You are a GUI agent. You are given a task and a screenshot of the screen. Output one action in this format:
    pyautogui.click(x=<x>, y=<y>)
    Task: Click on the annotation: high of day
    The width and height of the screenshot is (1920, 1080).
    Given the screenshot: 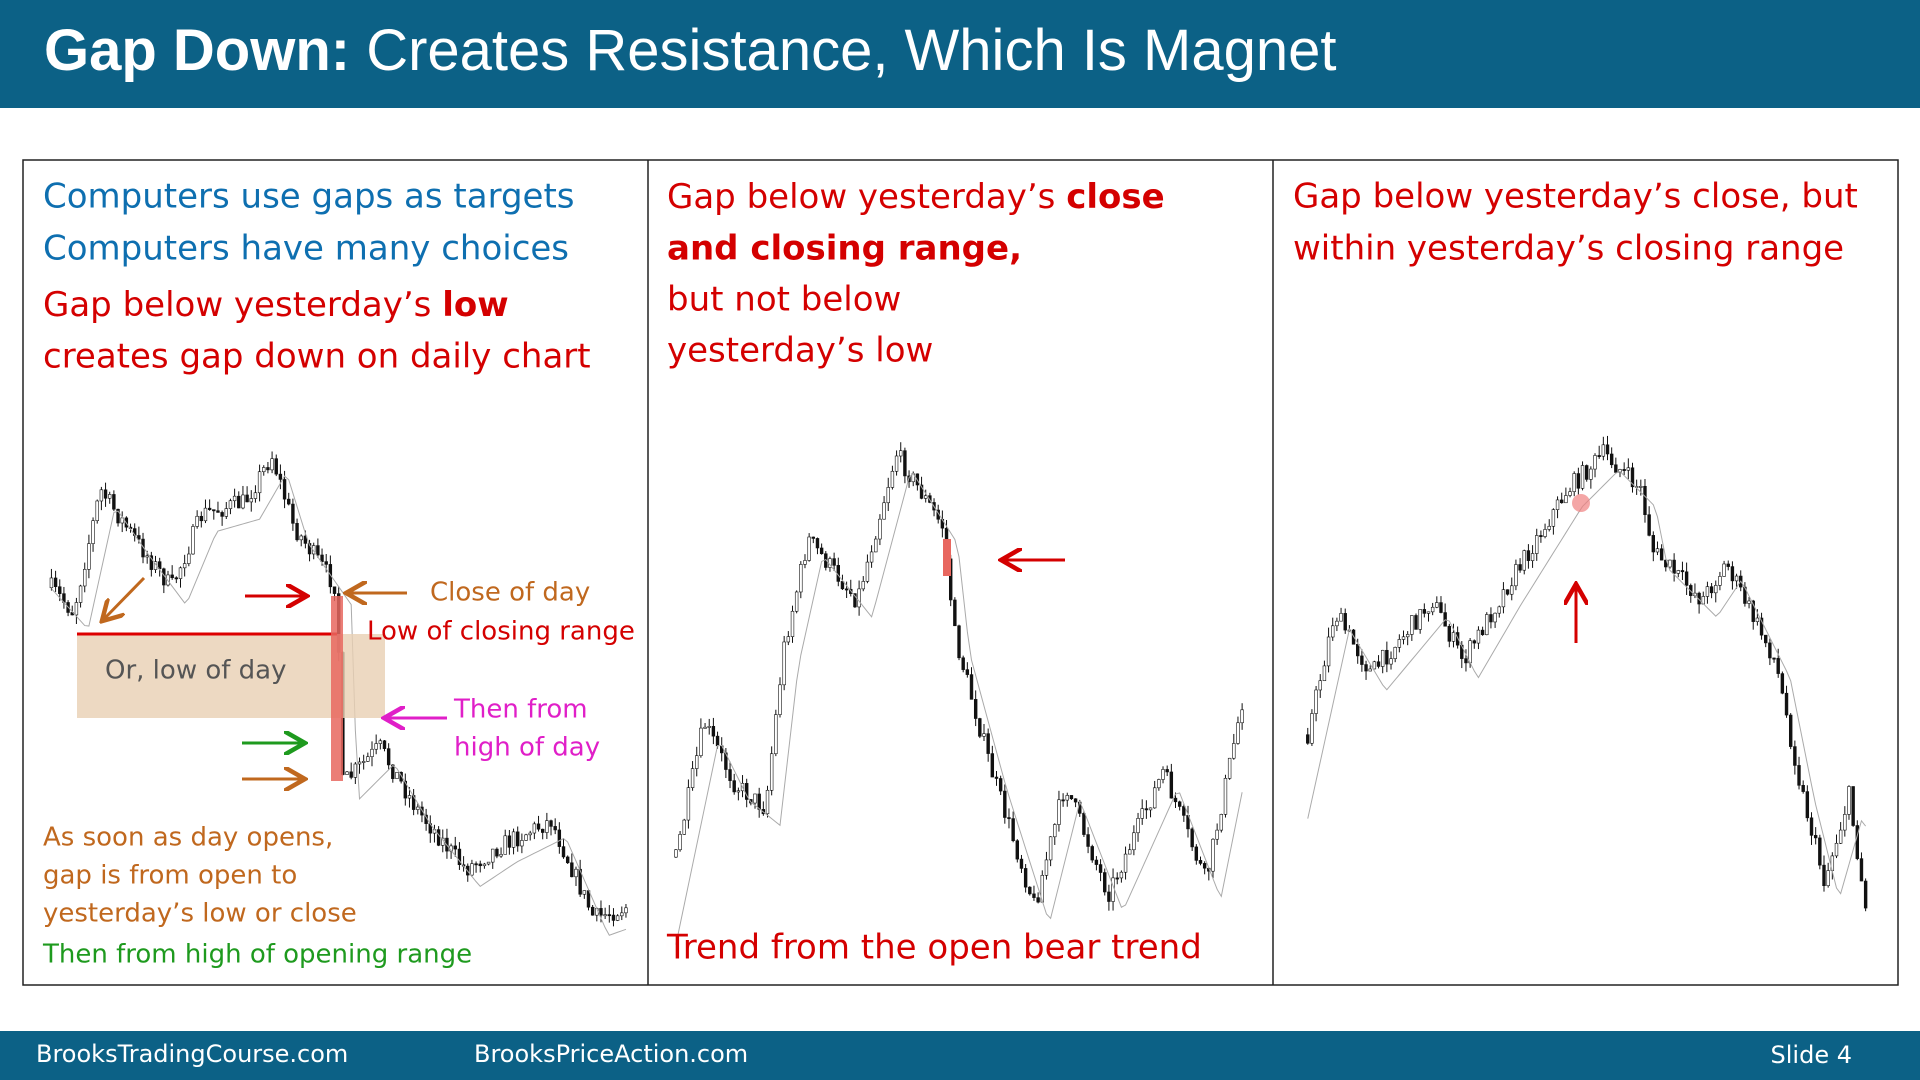 What is the action you would take?
    pyautogui.click(x=527, y=748)
    